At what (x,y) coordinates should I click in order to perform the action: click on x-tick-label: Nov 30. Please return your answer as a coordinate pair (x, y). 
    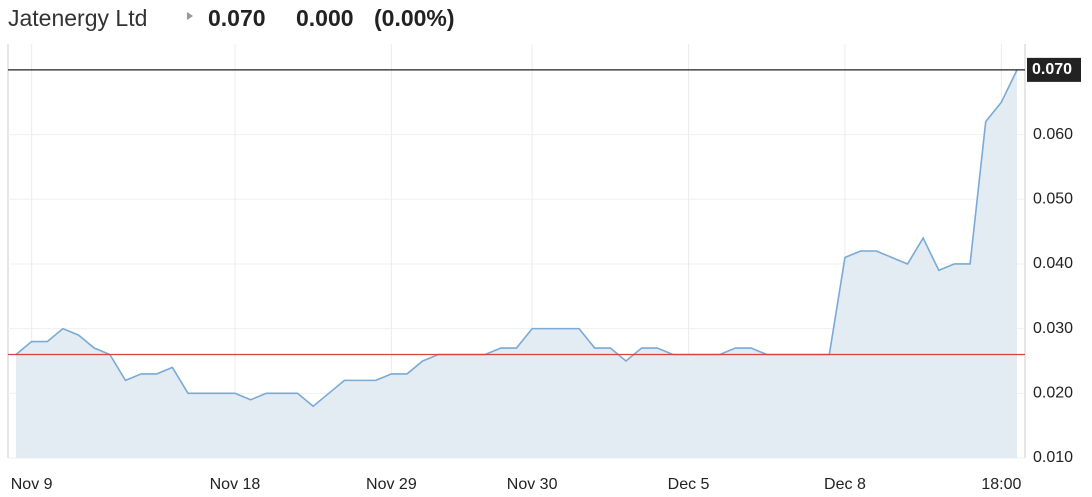
    Looking at the image, I should click on (532, 484).